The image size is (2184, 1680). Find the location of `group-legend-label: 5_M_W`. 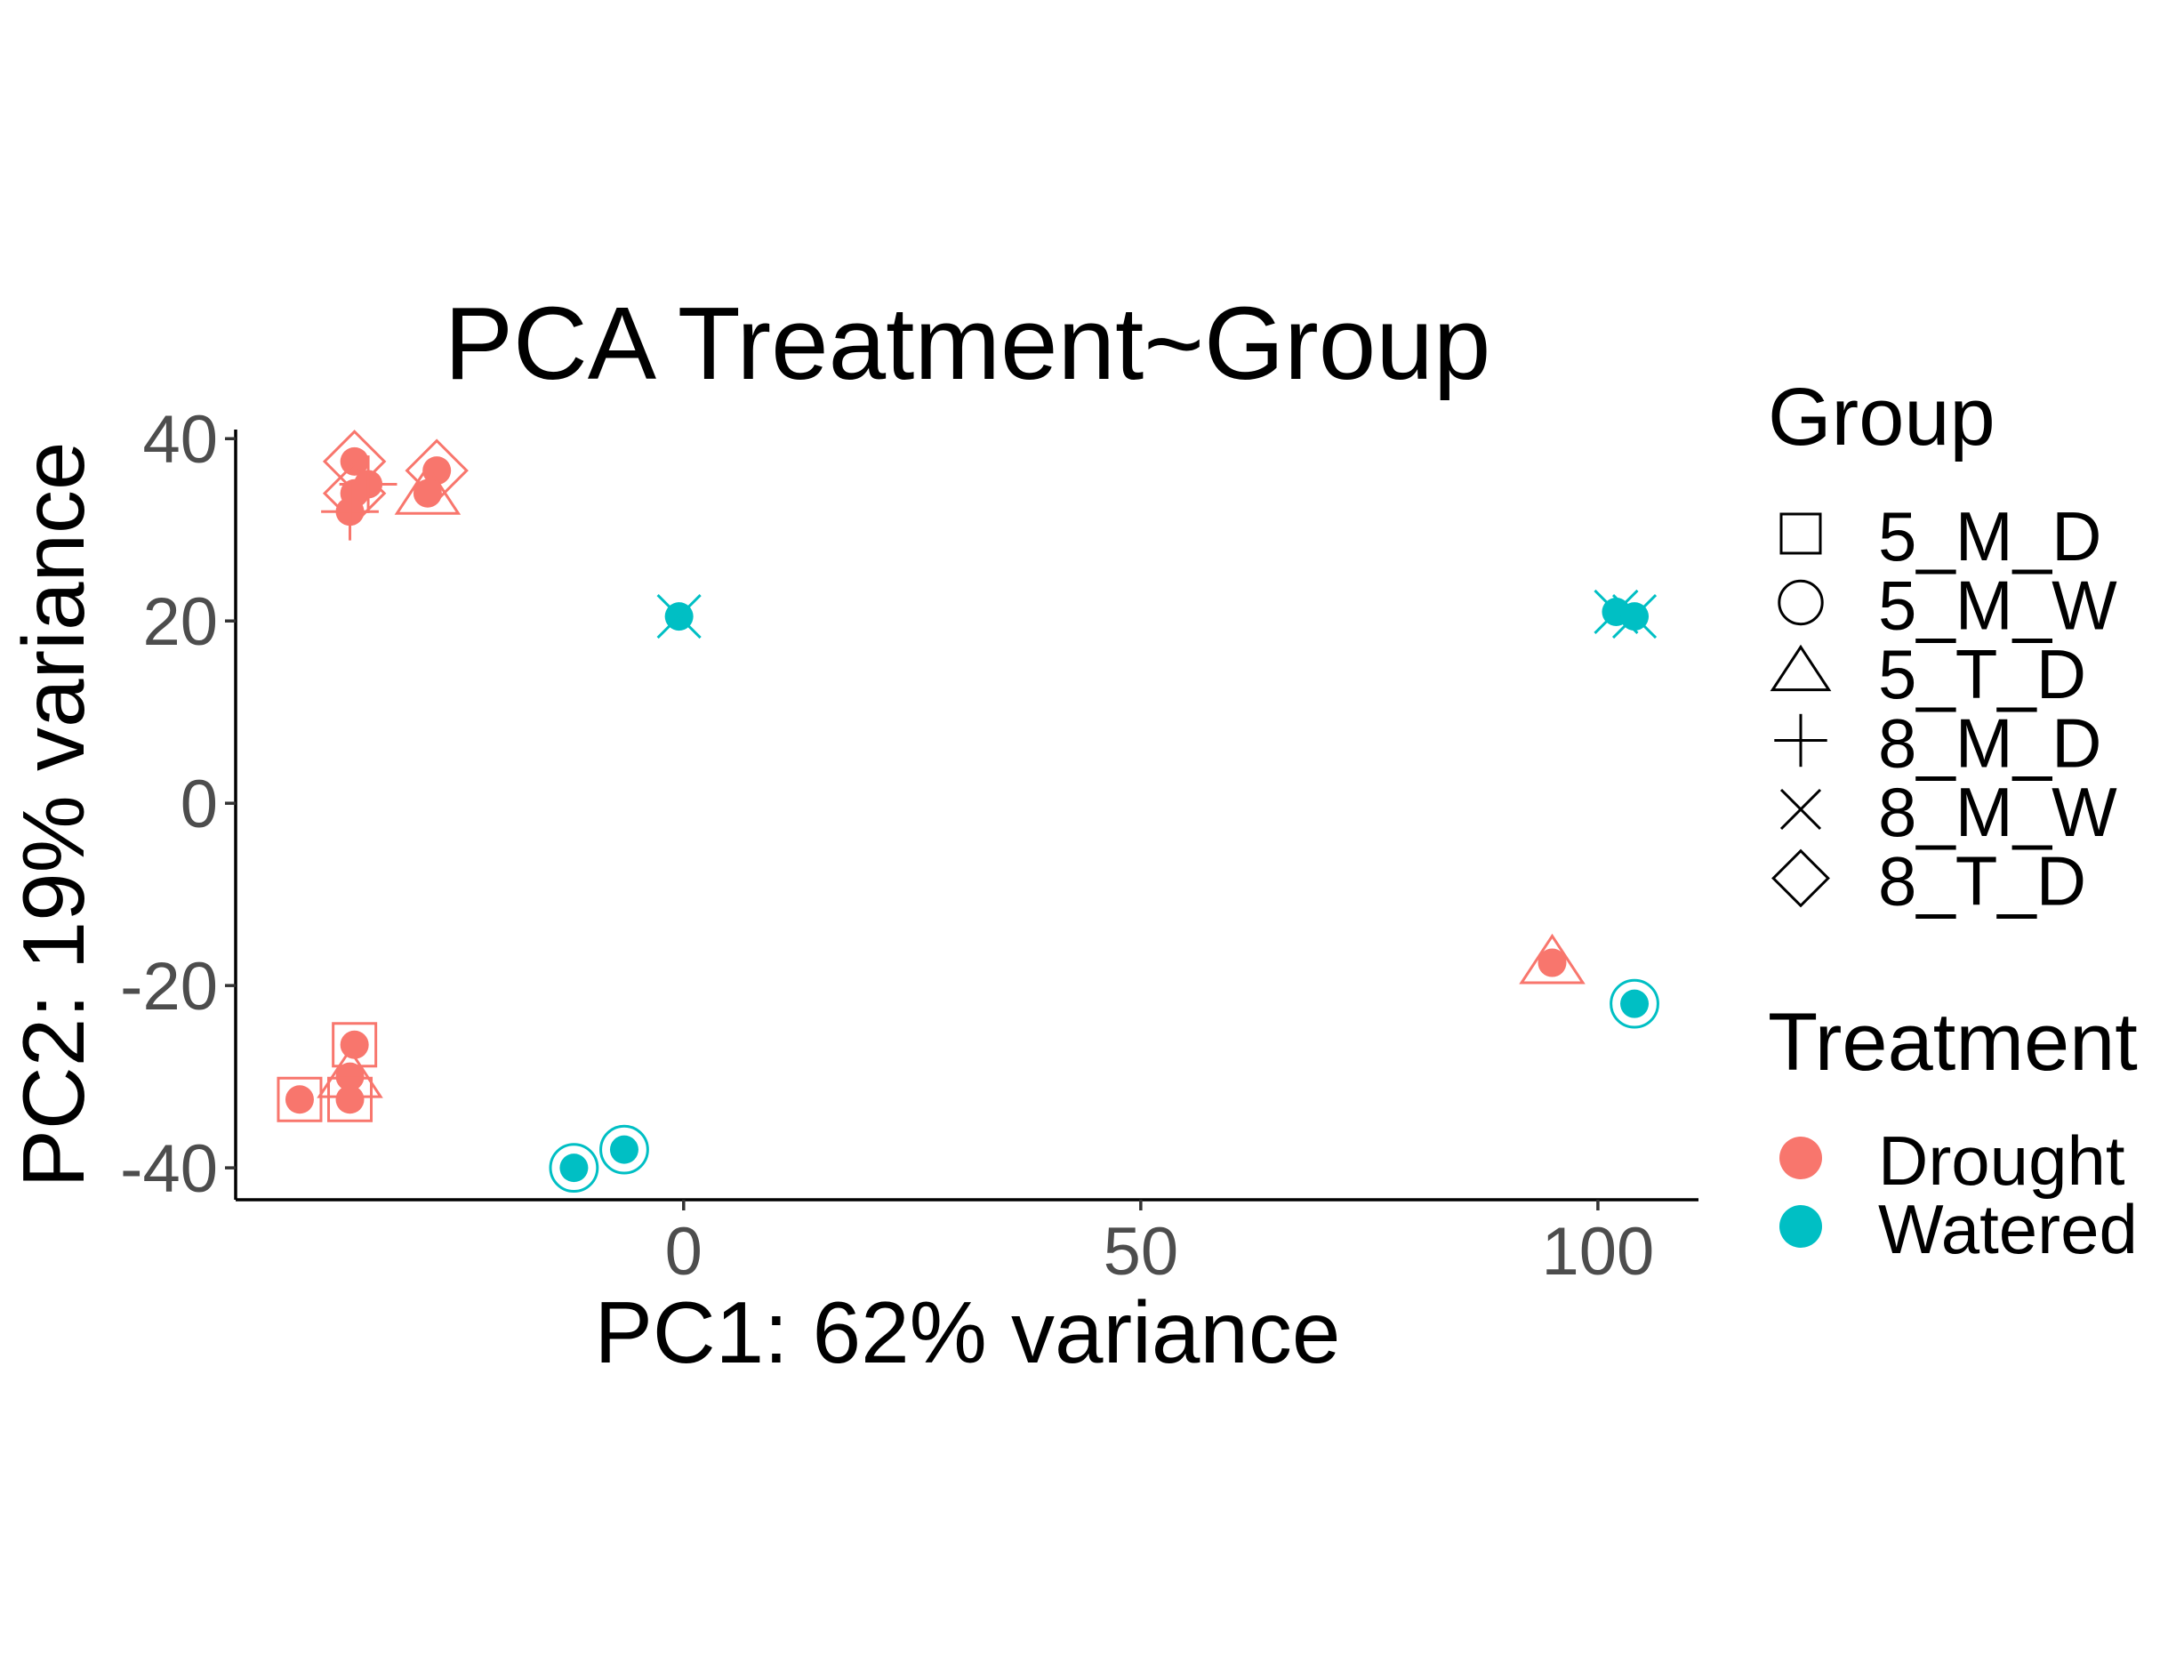

group-legend-label: 5_M_W is located at coordinates (1997, 606).